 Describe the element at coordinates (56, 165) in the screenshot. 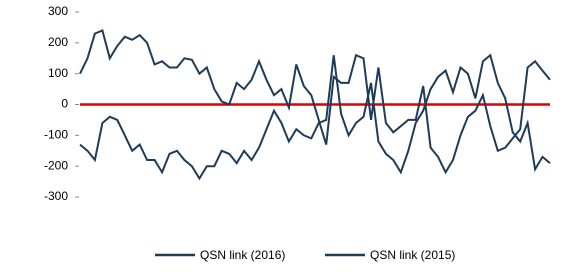

I see `y-tick-label: -200` at that location.